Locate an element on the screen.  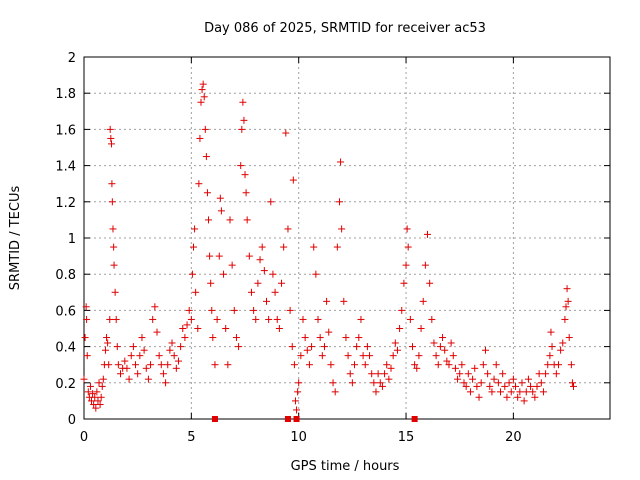
y-tick-label: 1.2 is located at coordinates (65, 203).